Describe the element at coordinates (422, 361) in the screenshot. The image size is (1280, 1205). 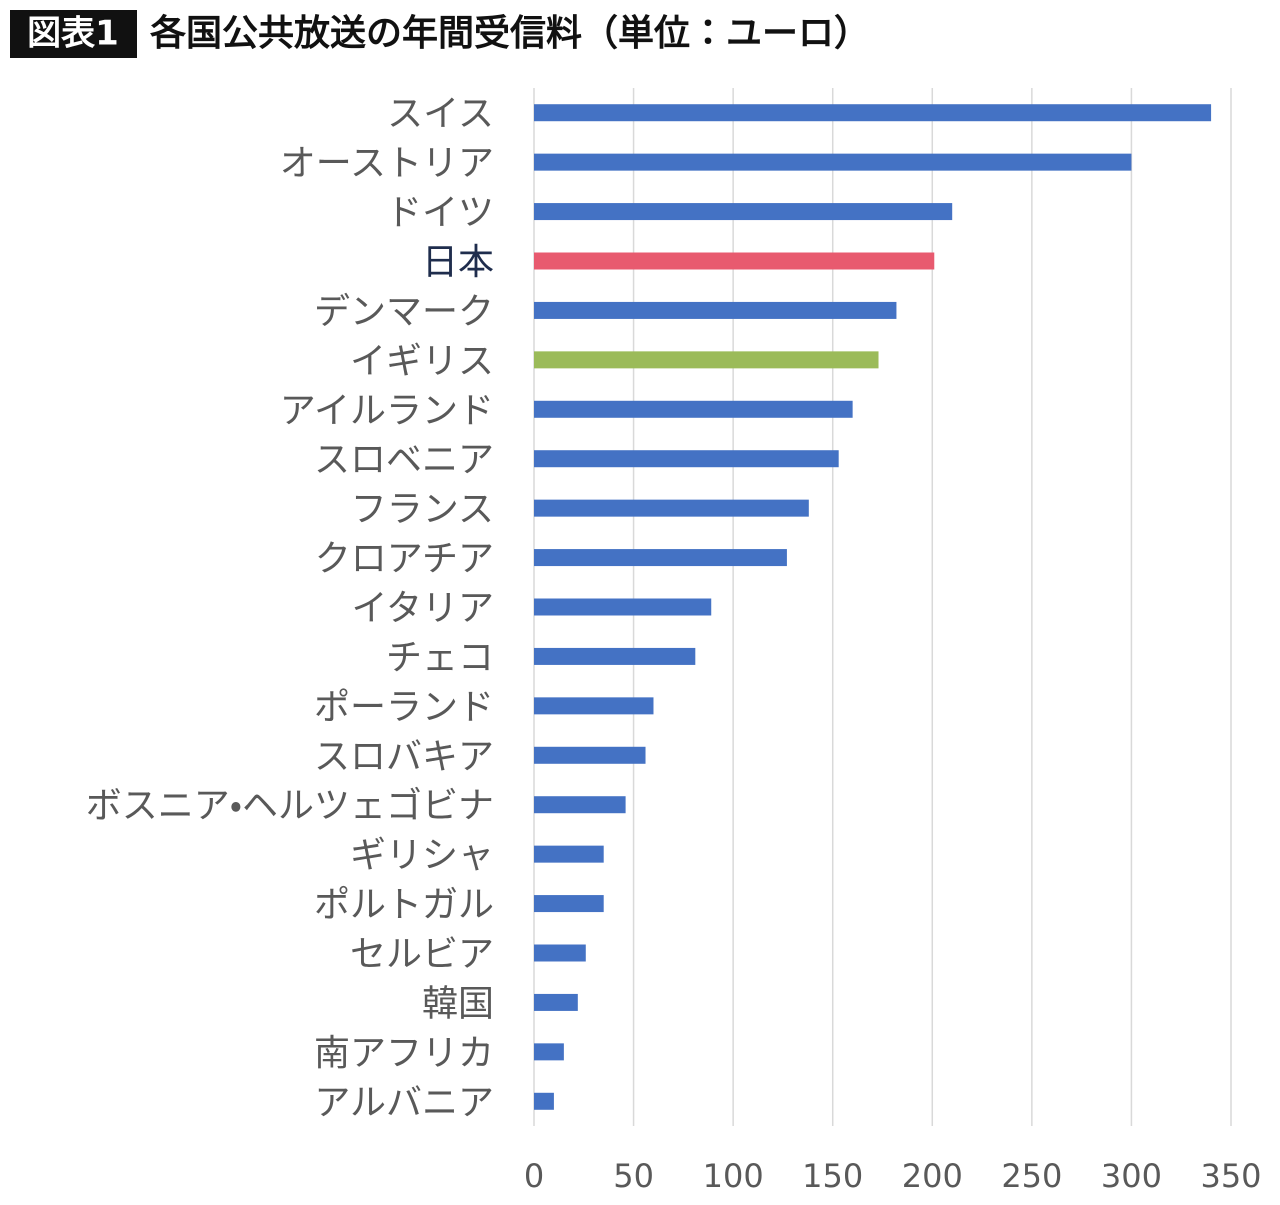
I see `category-label: イギリス` at that location.